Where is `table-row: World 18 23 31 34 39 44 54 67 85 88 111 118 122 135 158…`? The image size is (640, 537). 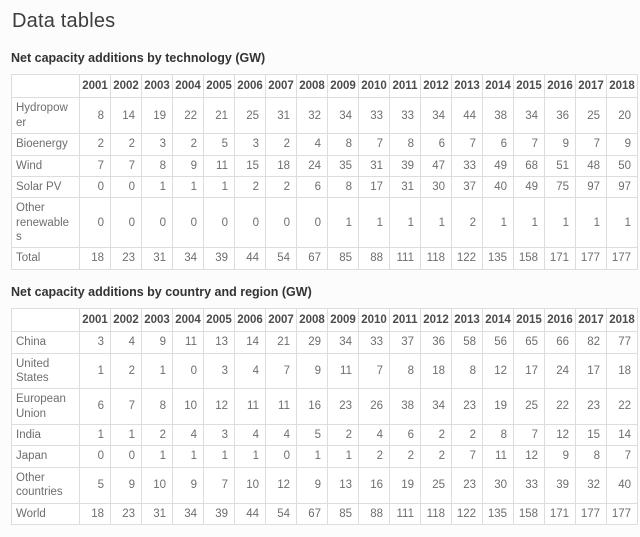
table-row: World 18 23 31 34 39 44 54 67 85 88 111 118 122 135 158… is located at coordinates (324, 513).